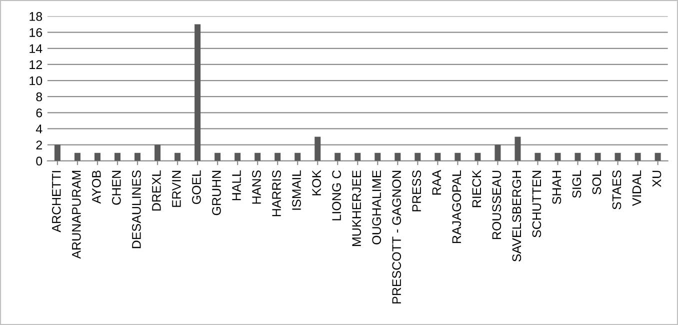 This screenshot has height=325, width=678. Describe the element at coordinates (96, 187) in the screenshot. I see `x-tick-label: AYOB` at that location.